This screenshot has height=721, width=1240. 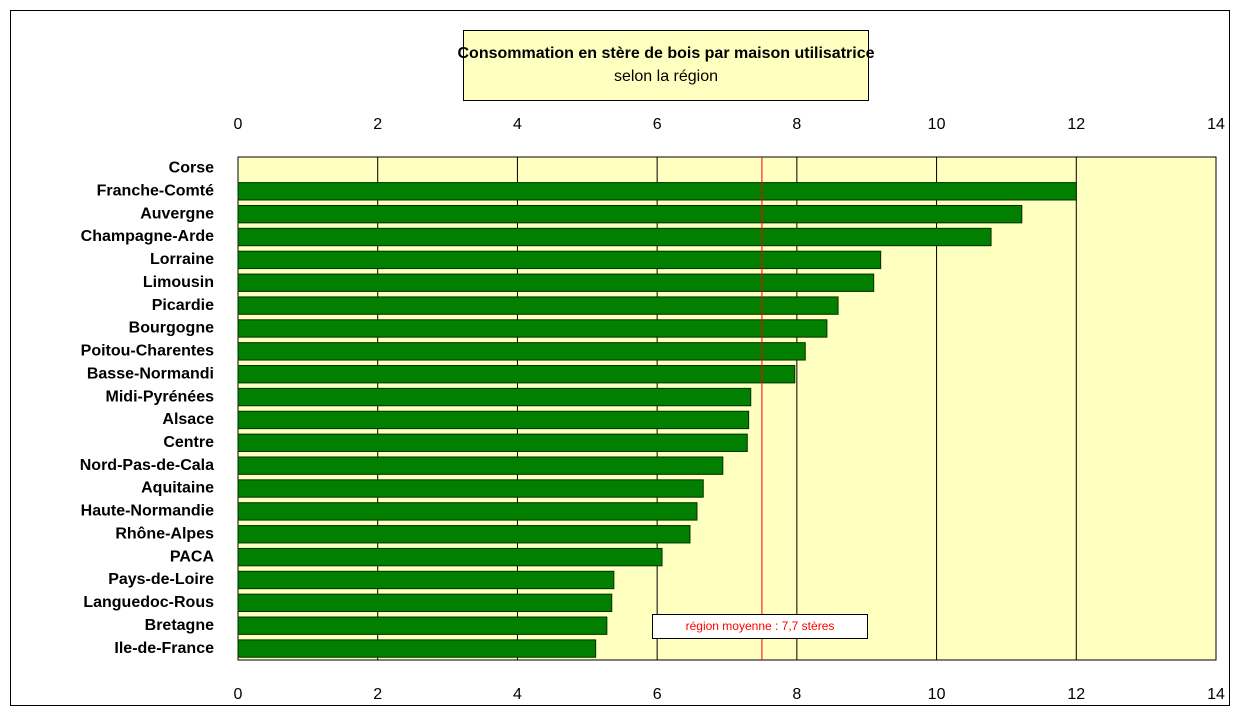 What do you see at coordinates (796, 694) in the screenshot?
I see `x-tick-label-bottom: 8` at bounding box center [796, 694].